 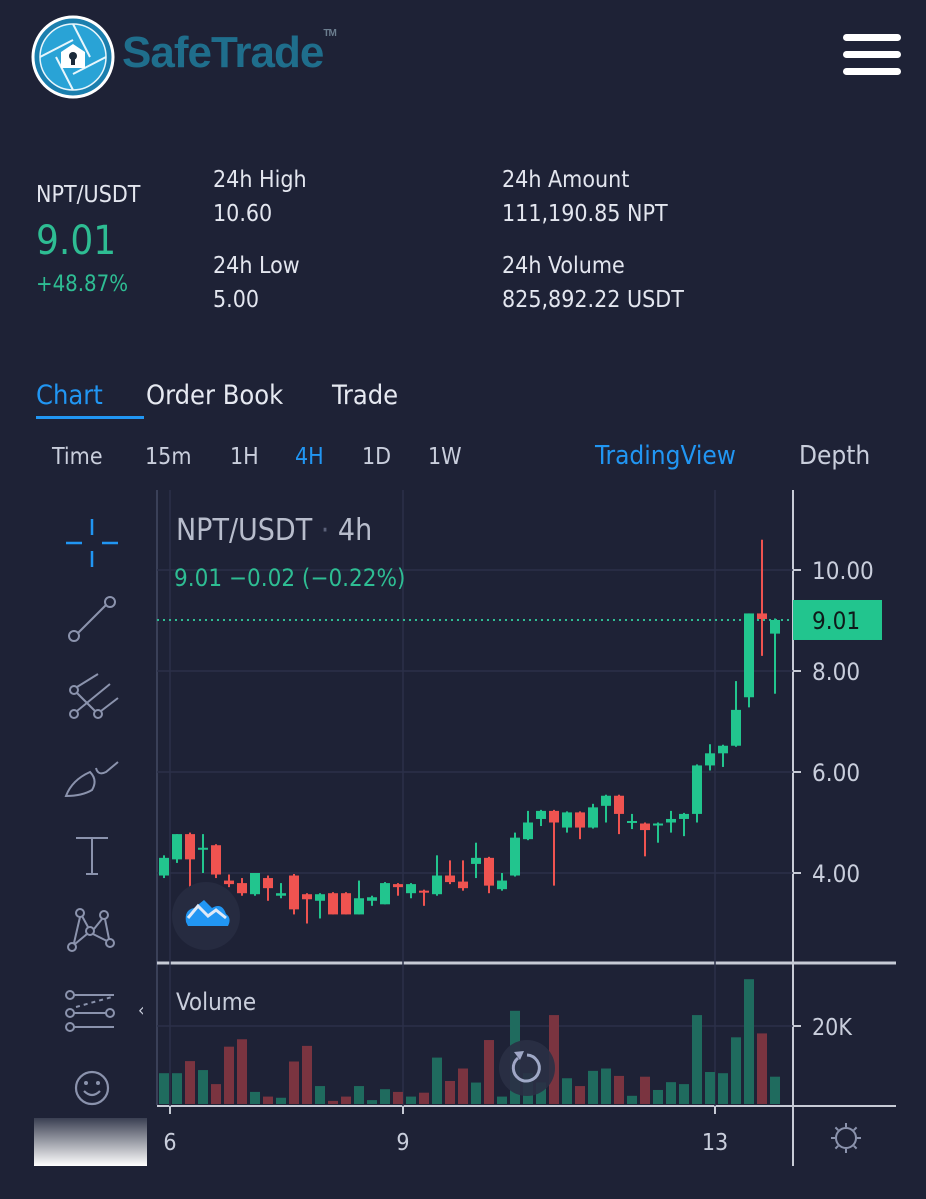 I want to click on pair-name: NPT/USDT, so click(x=88, y=195).